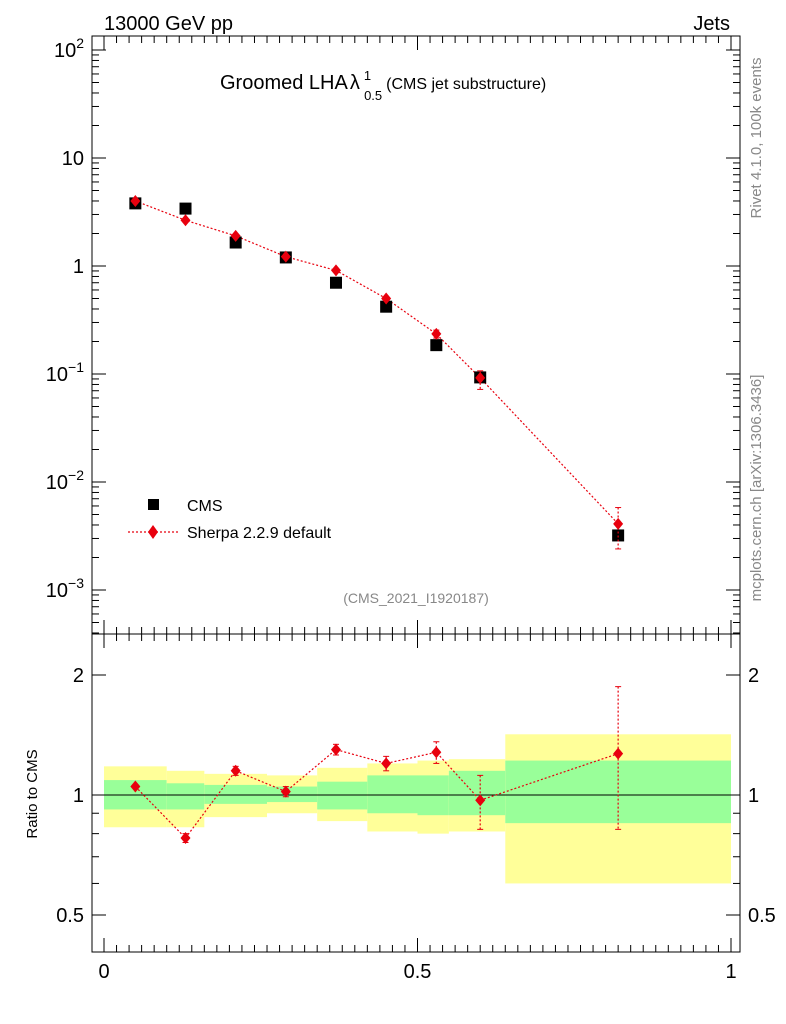 The width and height of the screenshot is (786, 1024). Describe the element at coordinates (32, 793) in the screenshot. I see `ratio-ylabel: Ratio to CMS` at that location.